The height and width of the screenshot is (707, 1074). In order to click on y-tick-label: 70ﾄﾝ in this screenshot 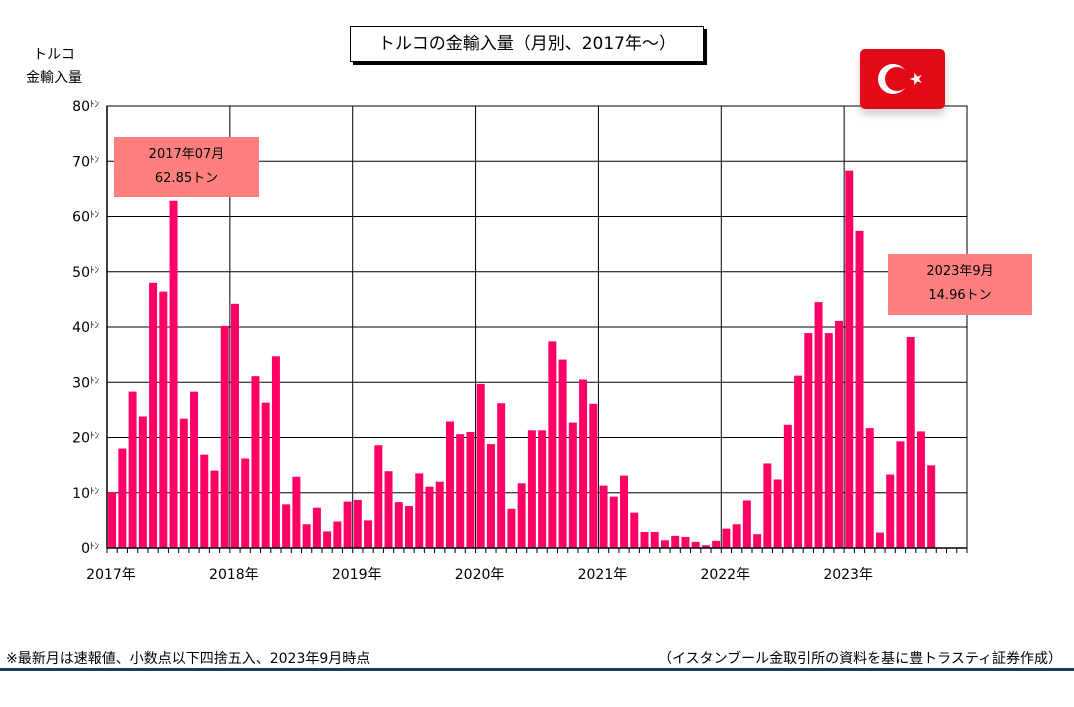, I will do `click(85, 162)`.